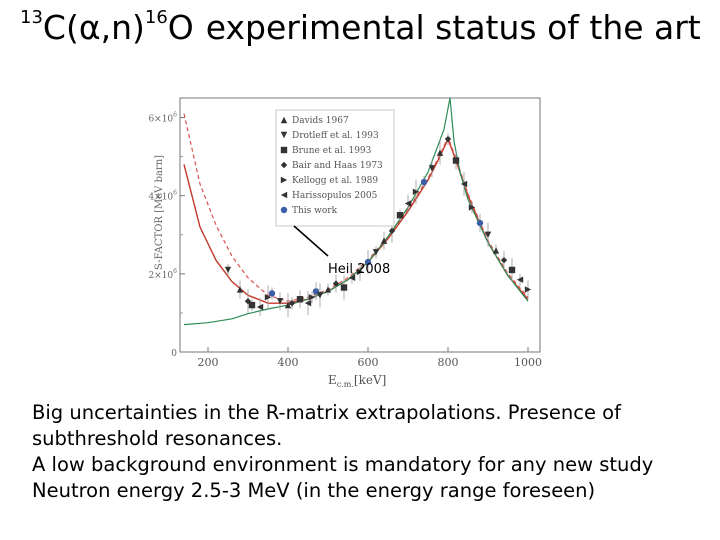 The image size is (720, 540). I want to click on legend-label: Drotleff et al. 1993, so click(335, 136).